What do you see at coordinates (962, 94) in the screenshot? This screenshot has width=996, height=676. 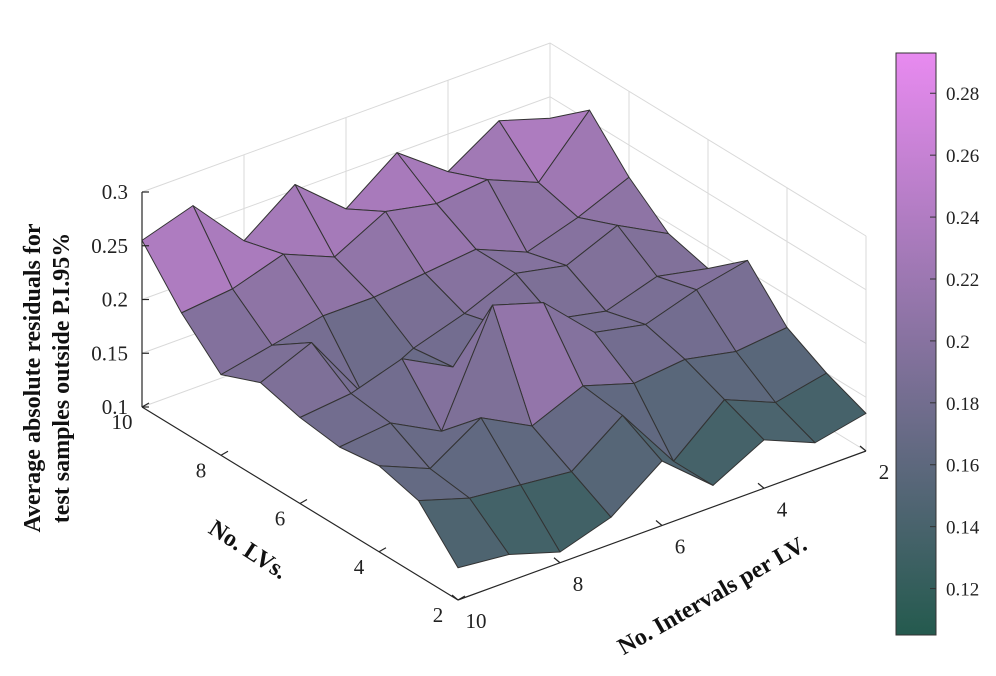 I see `colorbar-tick-label: 0.28` at bounding box center [962, 94].